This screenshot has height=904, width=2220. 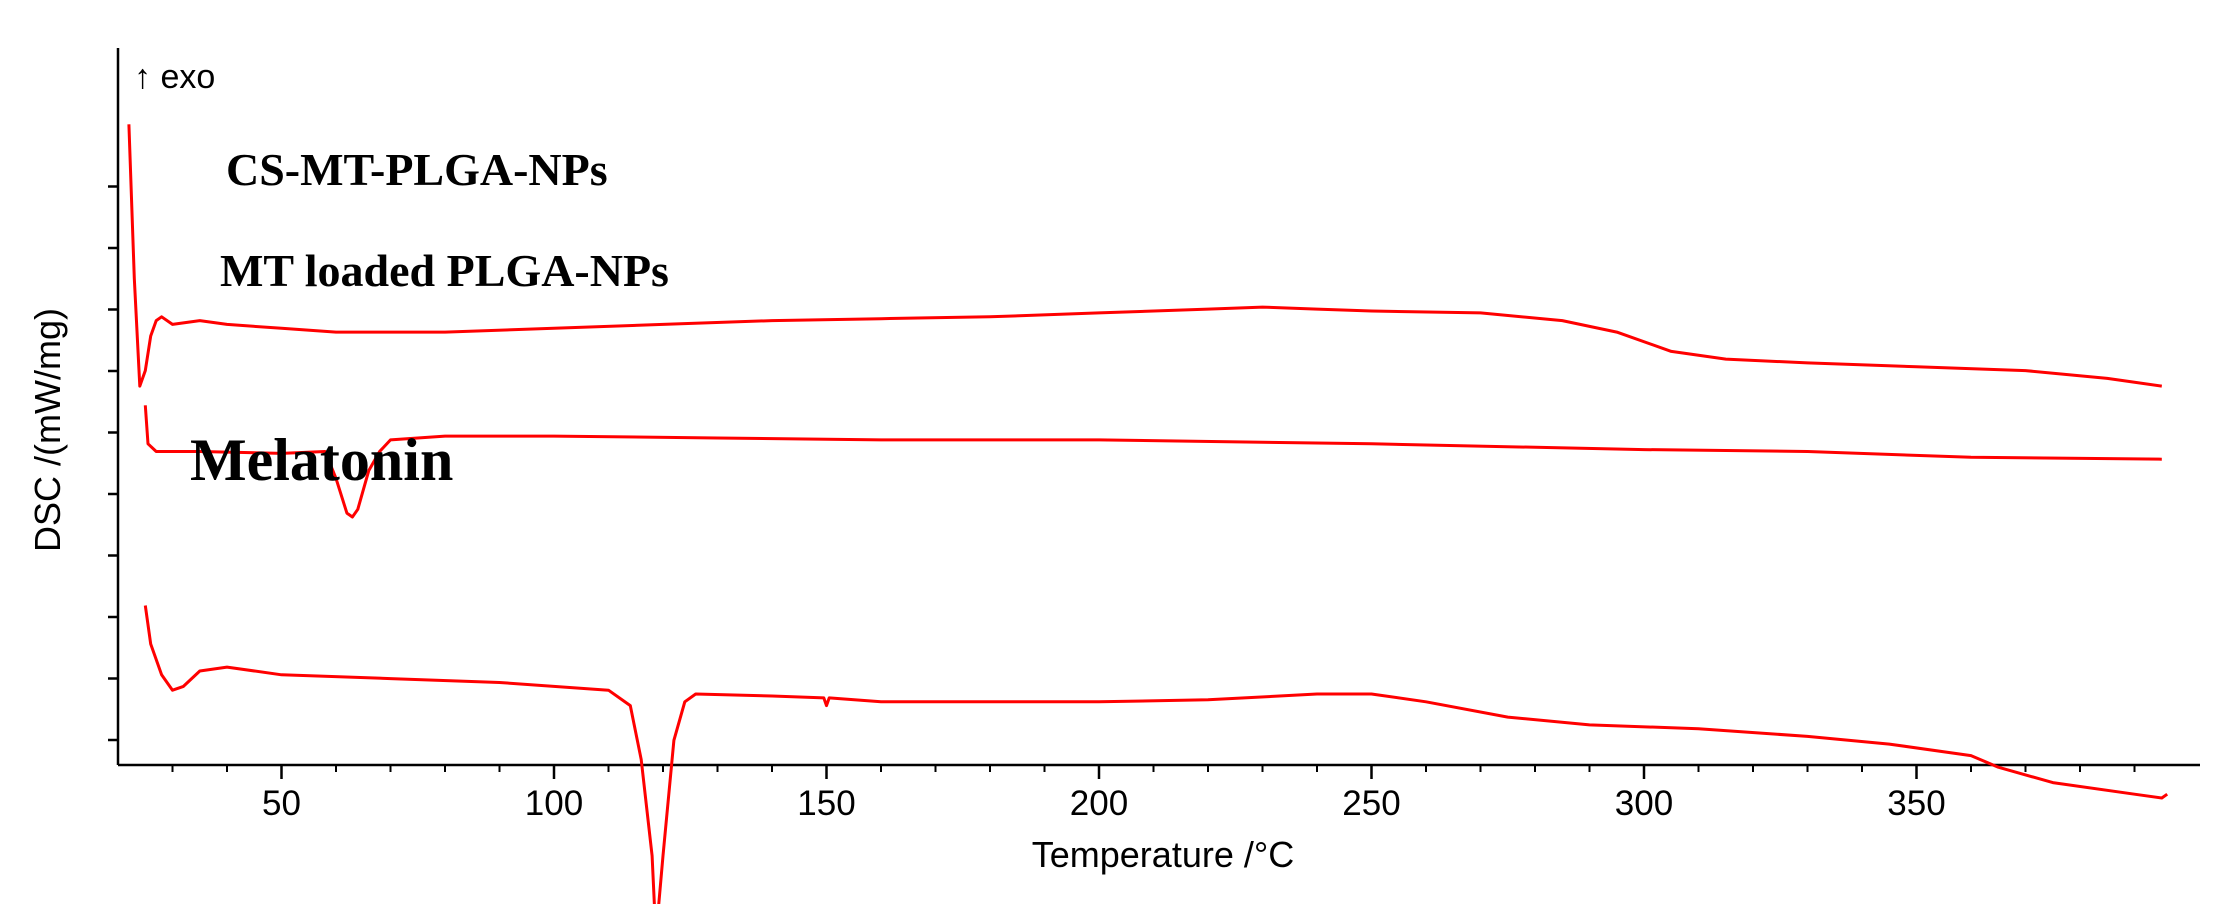 I want to click on exo-annotation: ↑ exo, so click(x=174, y=77).